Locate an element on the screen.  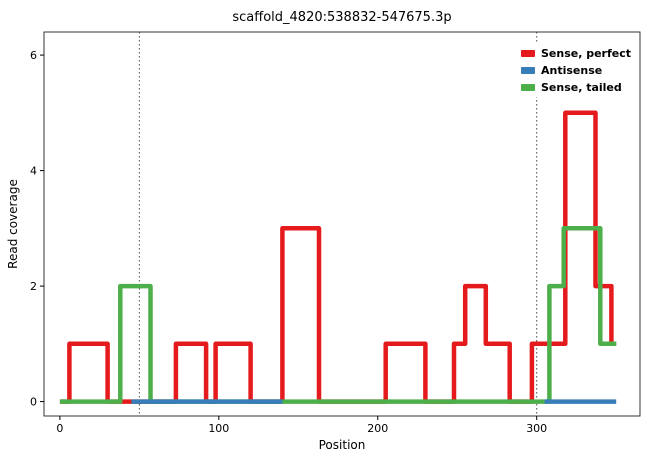
legend-item: Sense, perfect is located at coordinates (575, 53).